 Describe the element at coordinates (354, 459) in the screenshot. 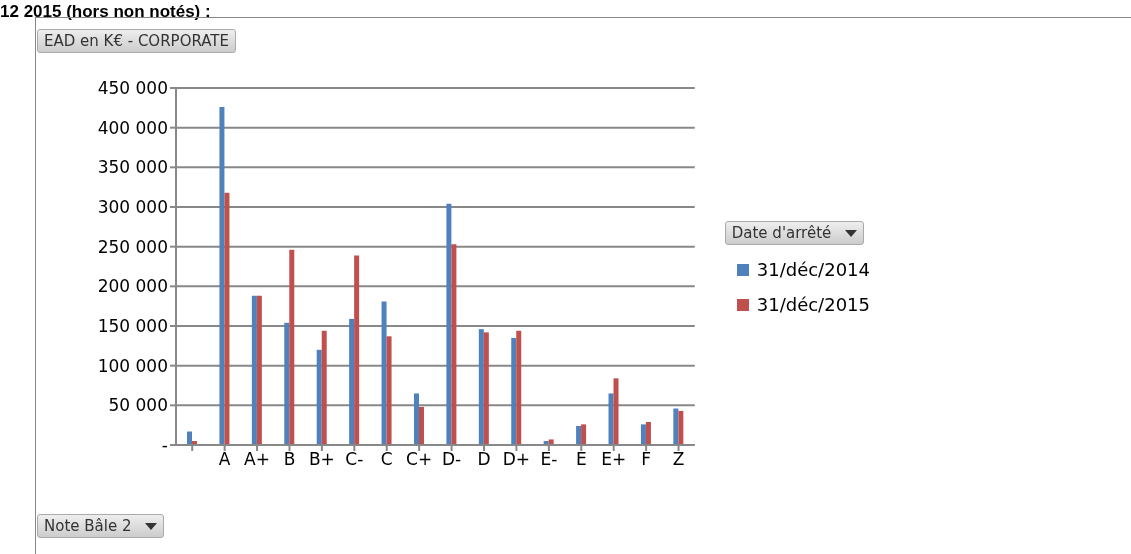

I see `x-tick-label: C-` at that location.